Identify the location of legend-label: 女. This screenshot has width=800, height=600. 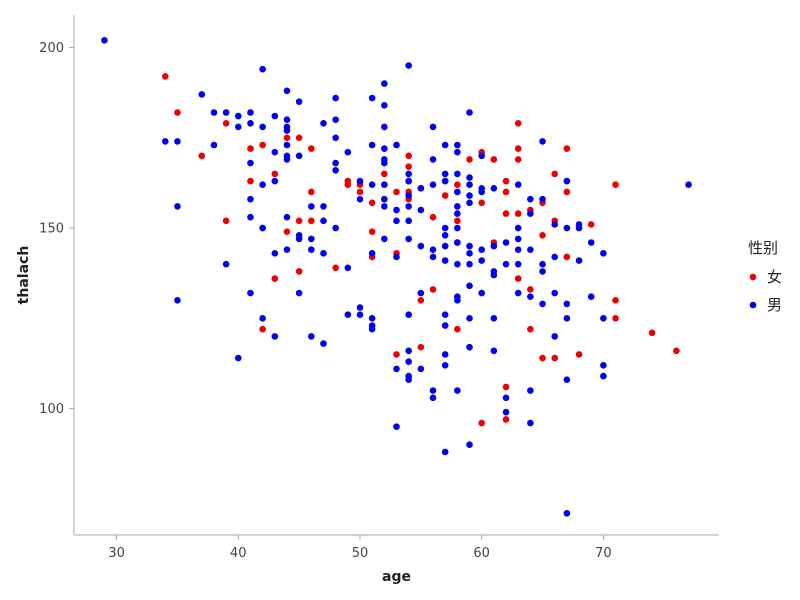
(774, 277).